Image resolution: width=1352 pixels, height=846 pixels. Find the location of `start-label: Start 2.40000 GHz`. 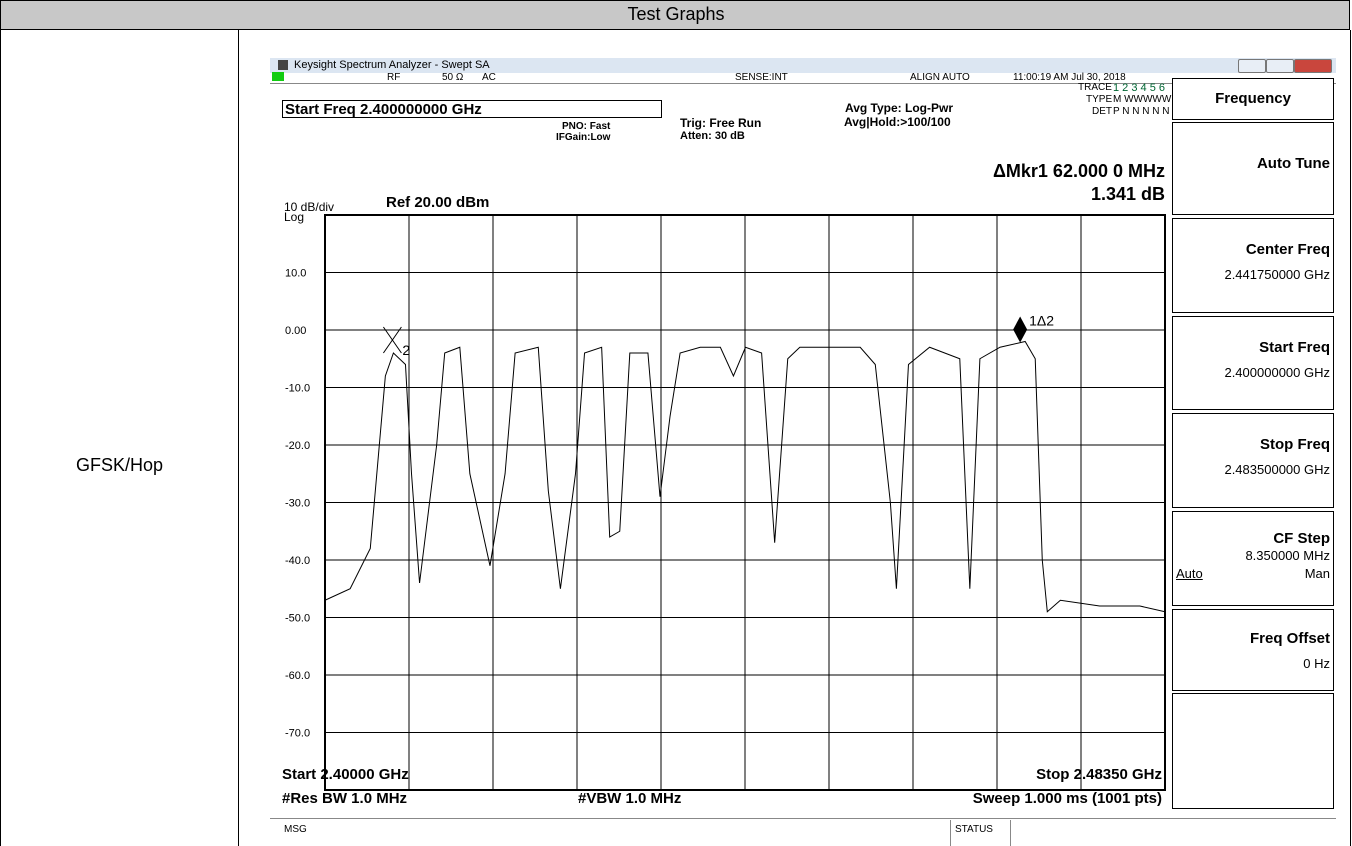

start-label: Start 2.40000 GHz is located at coordinates (345, 774).